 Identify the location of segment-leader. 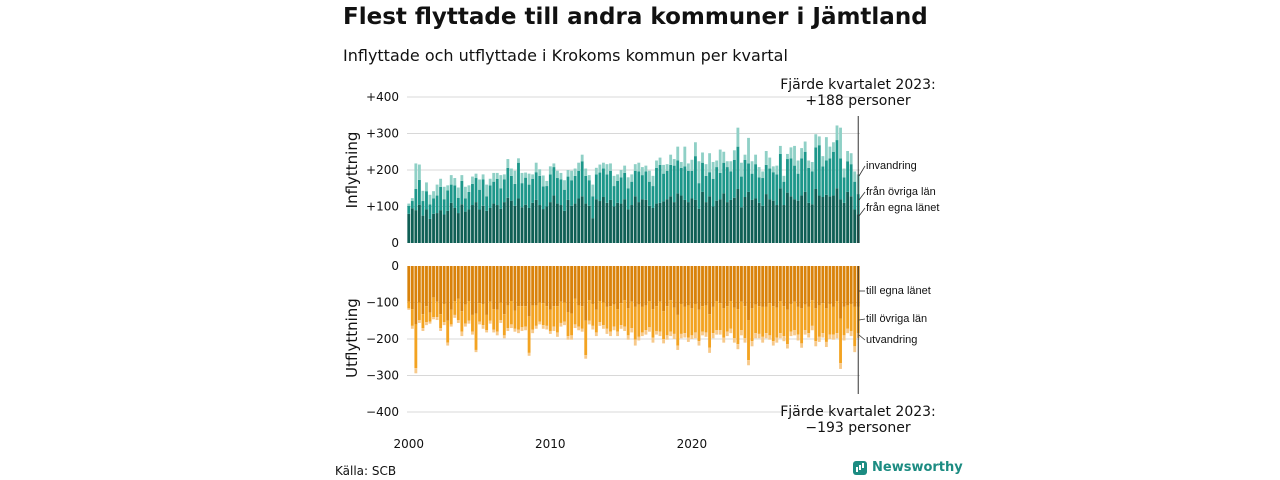
(862, 337).